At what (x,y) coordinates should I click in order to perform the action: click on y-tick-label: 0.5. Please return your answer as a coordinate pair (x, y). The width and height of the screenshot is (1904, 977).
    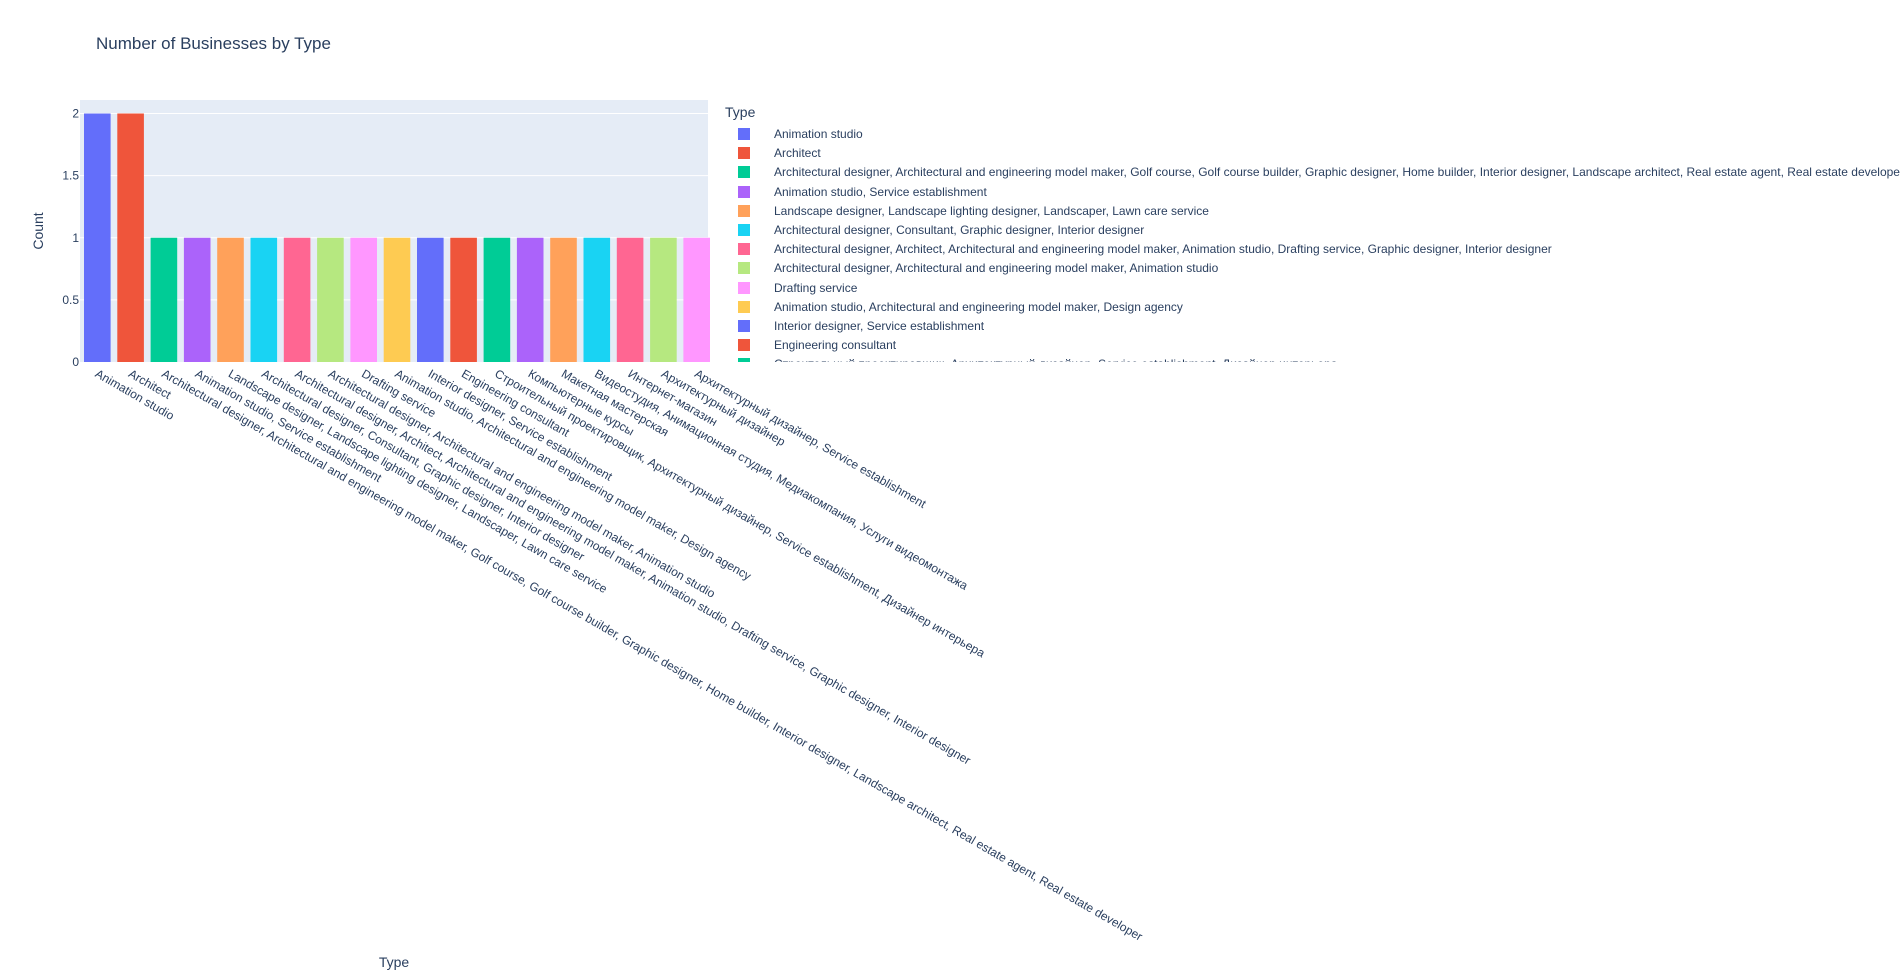
    Looking at the image, I should click on (70, 300).